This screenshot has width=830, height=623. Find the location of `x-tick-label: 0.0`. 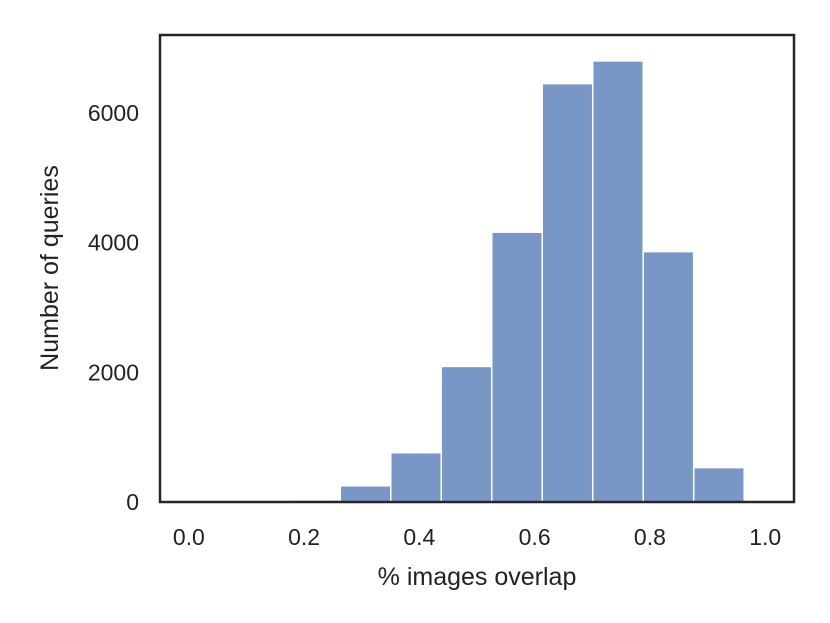

x-tick-label: 0.0 is located at coordinates (189, 537).